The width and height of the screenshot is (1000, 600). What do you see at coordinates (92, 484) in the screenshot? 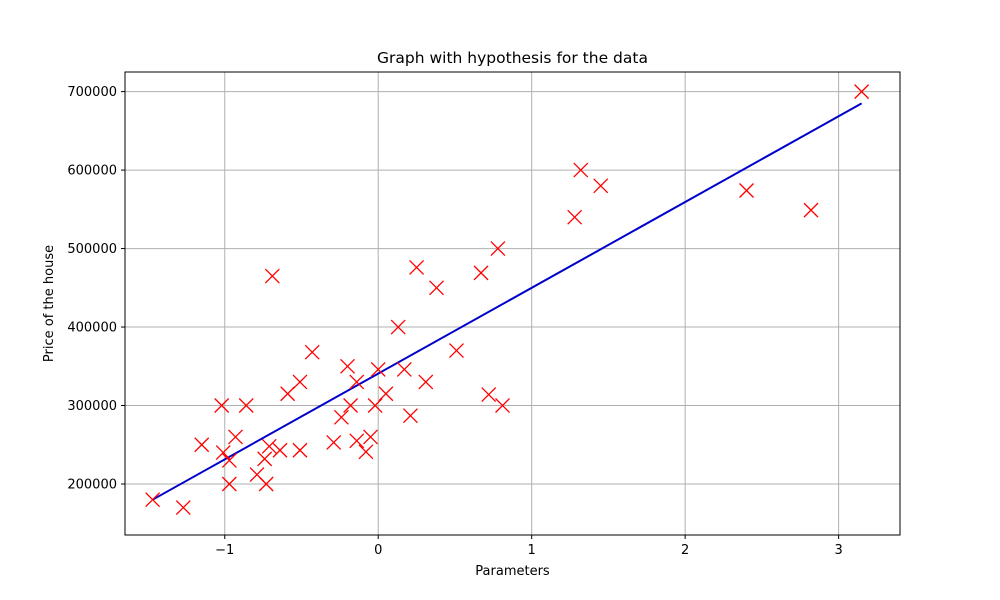
I see `y-tick-label: 200000` at bounding box center [92, 484].